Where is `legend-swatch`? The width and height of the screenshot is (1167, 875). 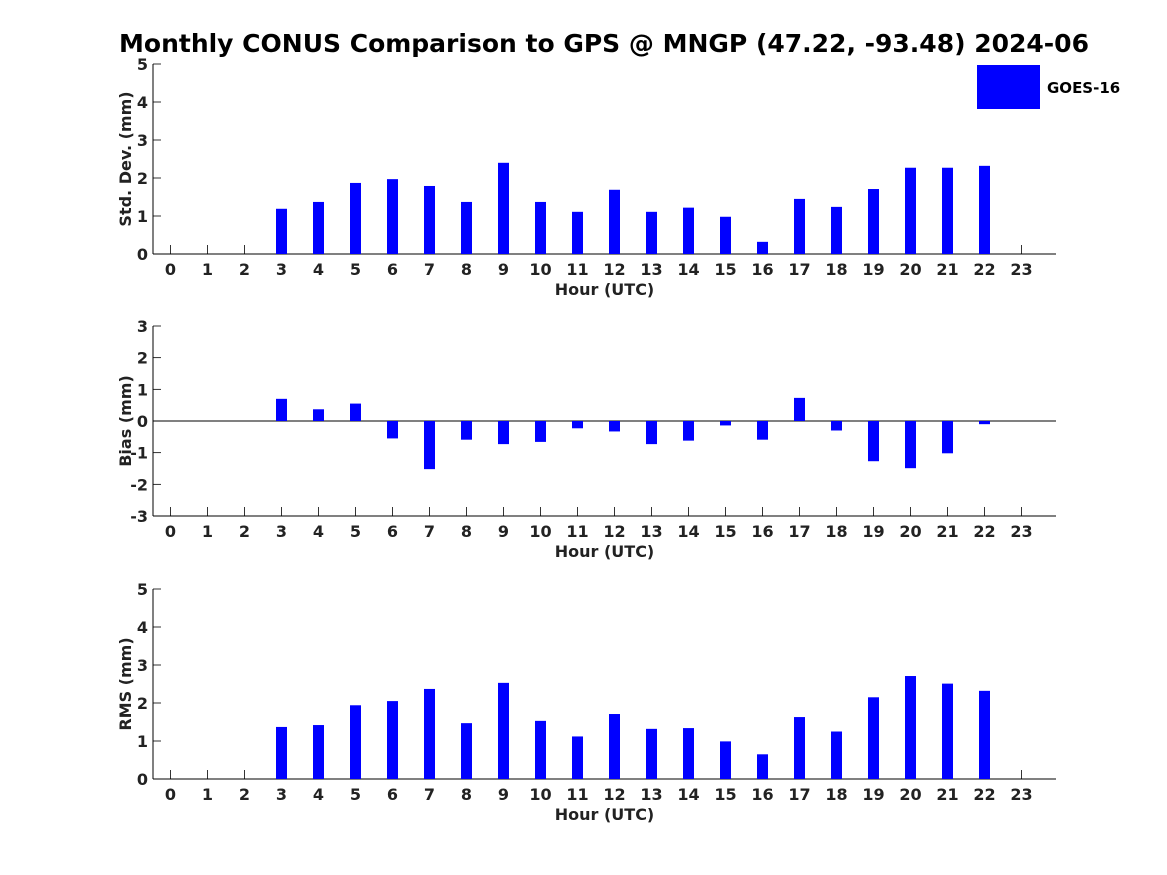
legend-swatch is located at coordinates (1008, 87).